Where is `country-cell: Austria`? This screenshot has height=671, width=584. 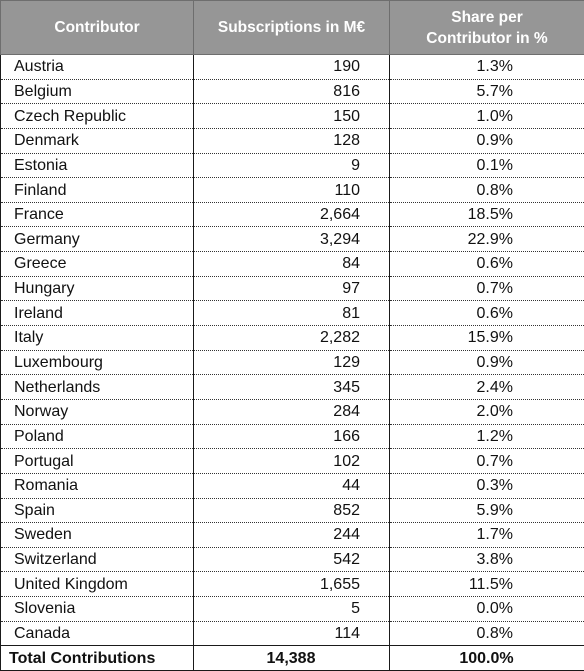 country-cell: Austria is located at coordinates (97, 67).